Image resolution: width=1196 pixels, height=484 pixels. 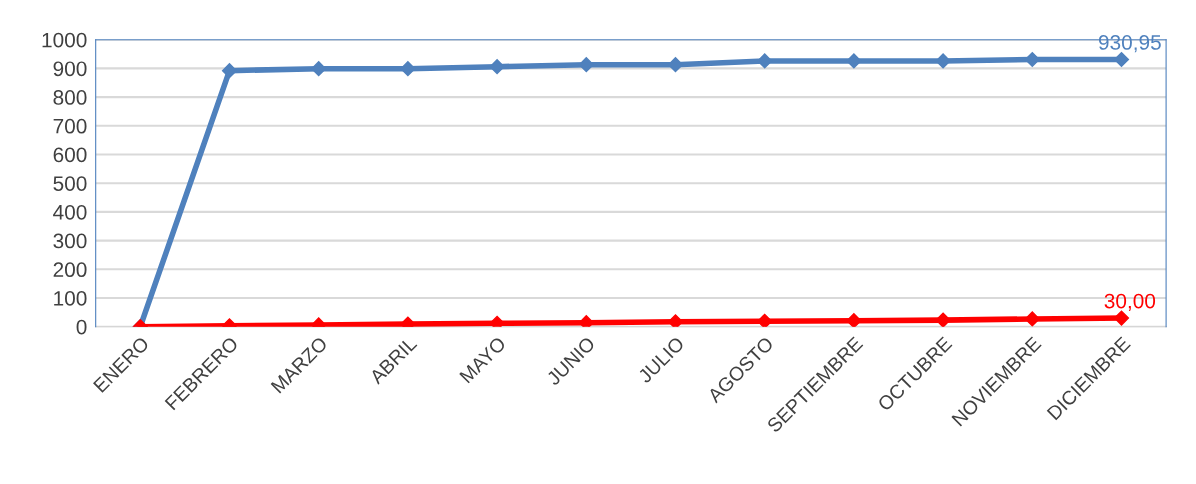 I want to click on y-tick-label: 700, so click(x=70, y=126).